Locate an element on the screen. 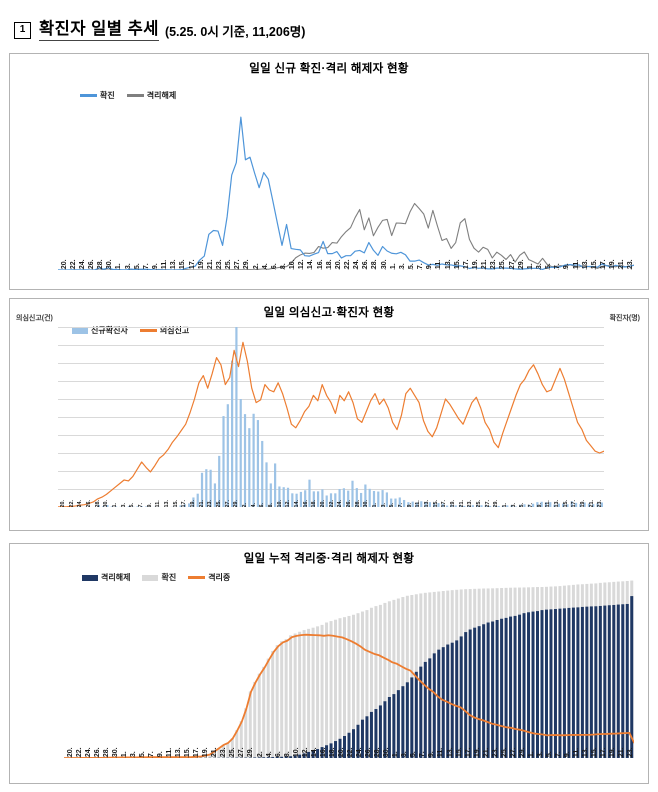  x-axis-tick-label: 5.13. is located at coordinates (557, 503).